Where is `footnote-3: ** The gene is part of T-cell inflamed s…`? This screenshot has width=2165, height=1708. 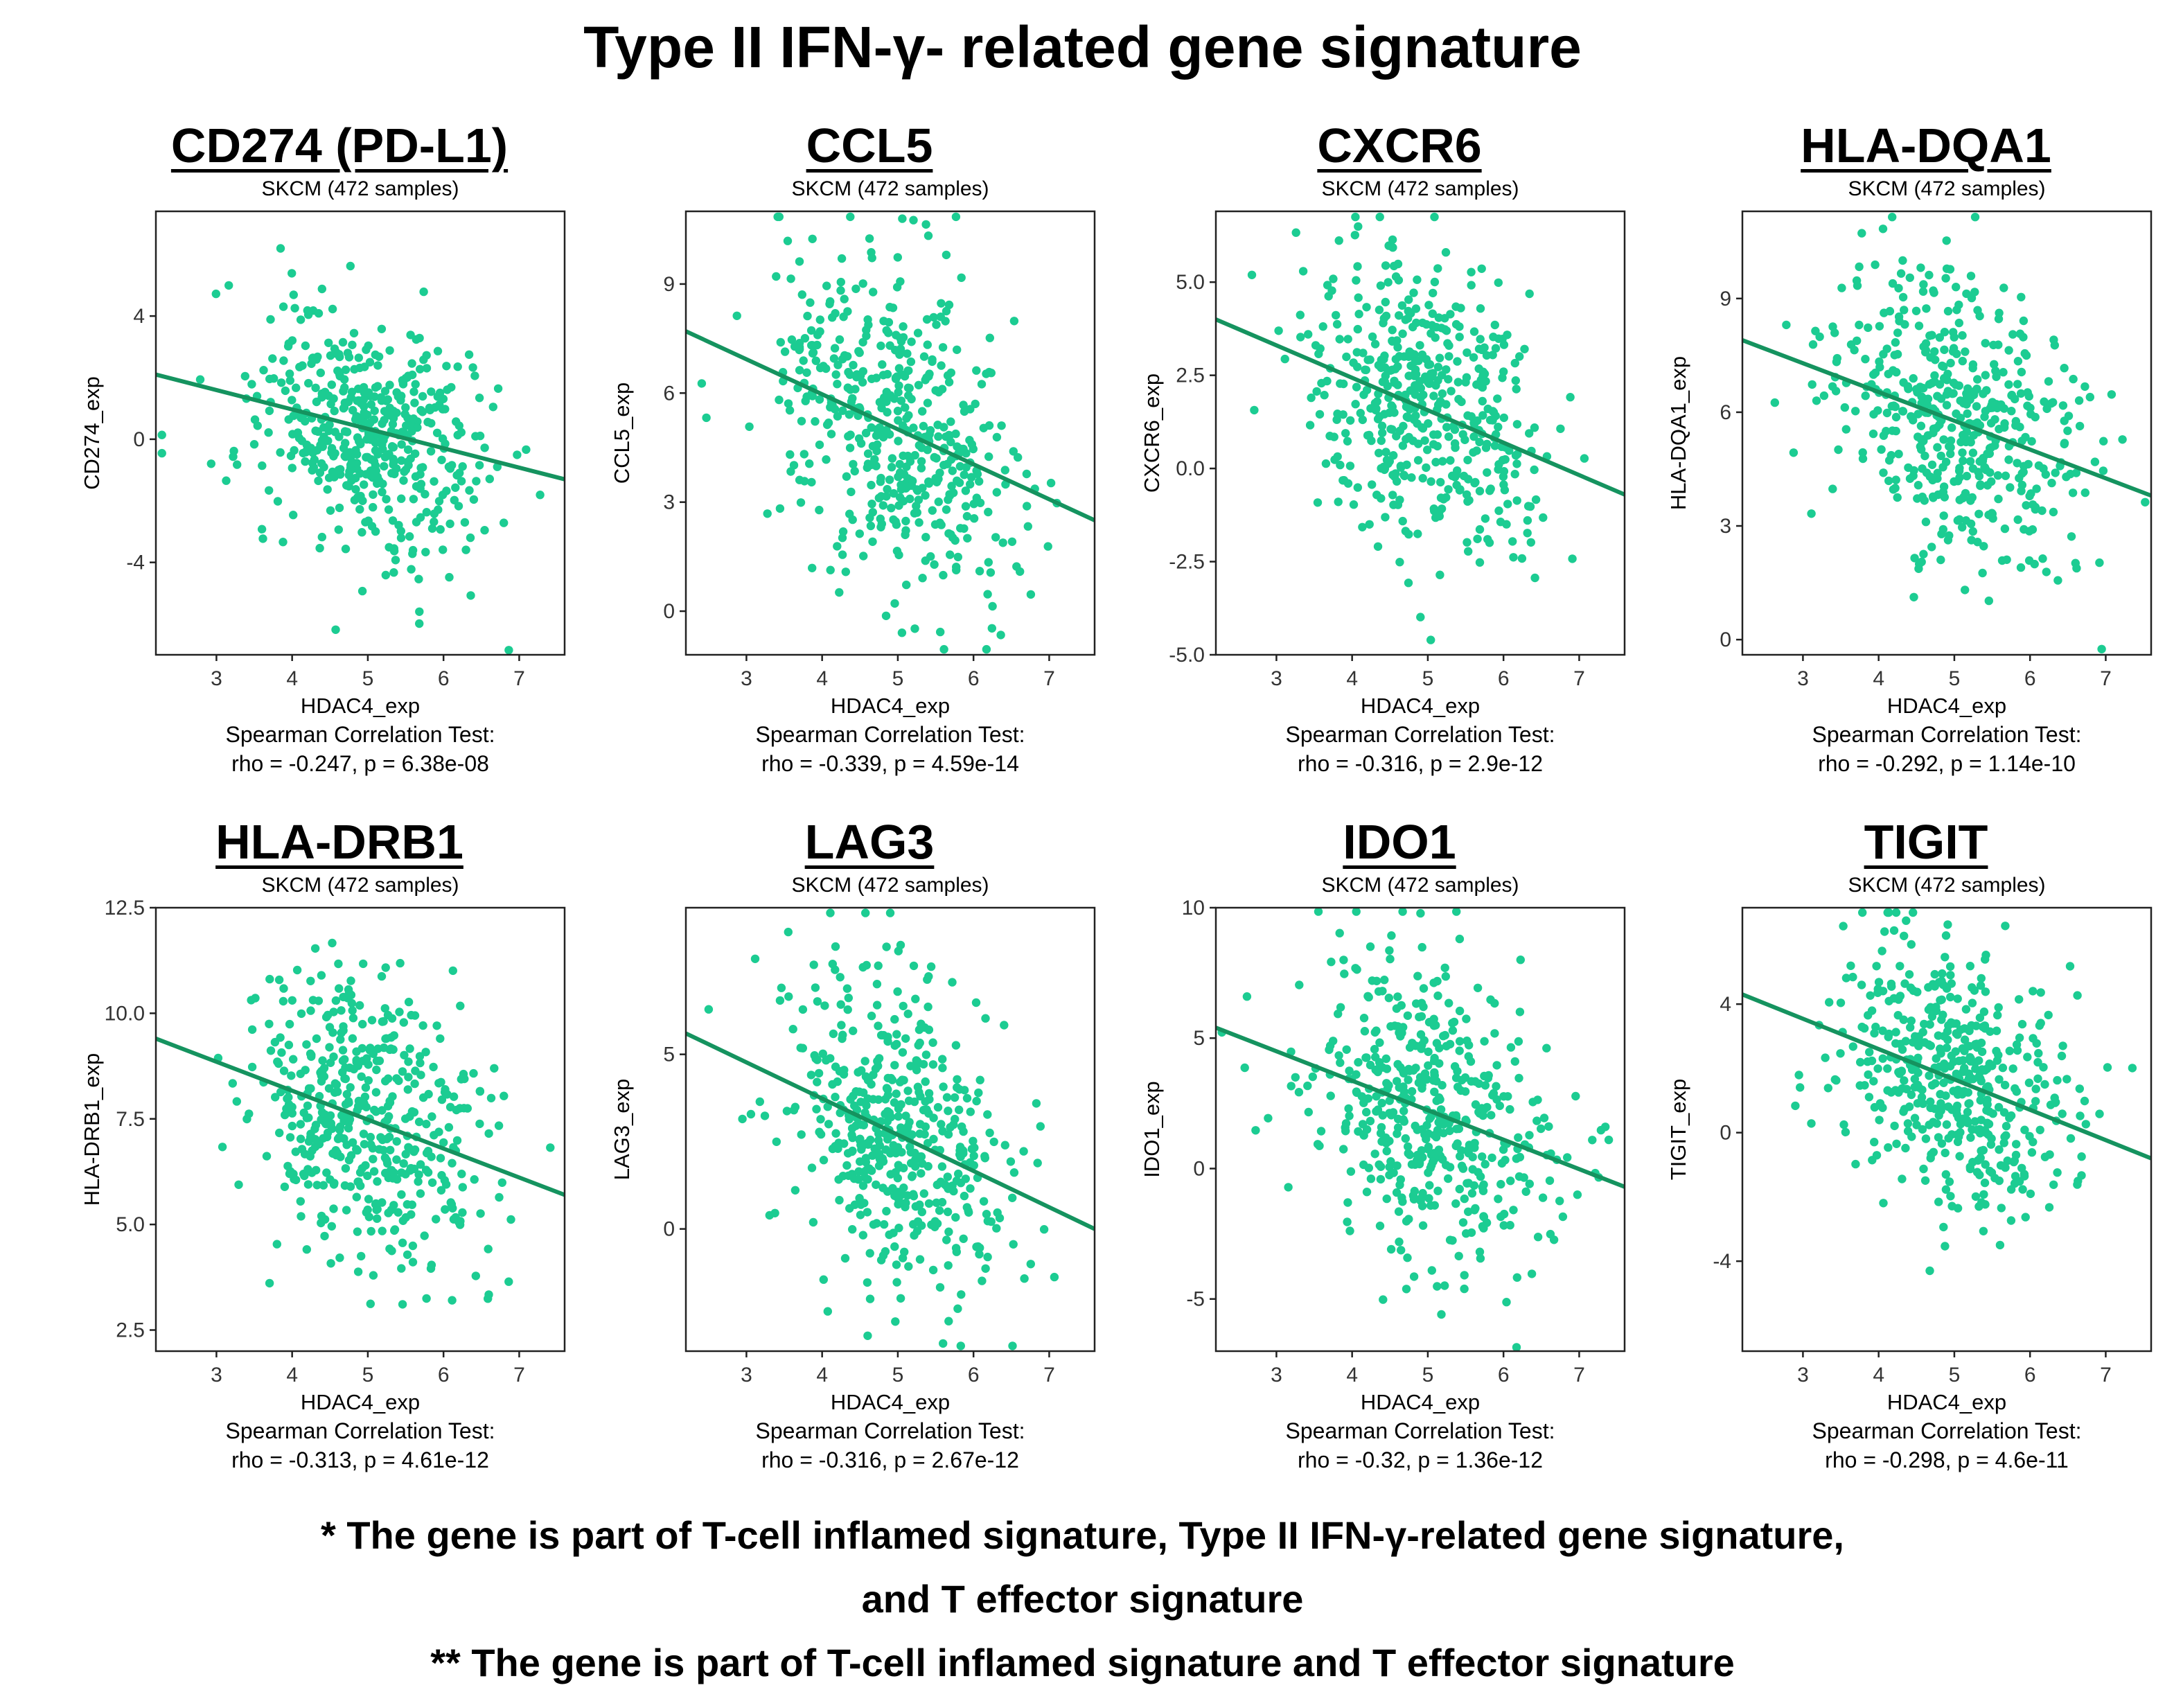 footnote-3: ** The gene is part of T-cell inflamed s… is located at coordinates (1082, 1663).